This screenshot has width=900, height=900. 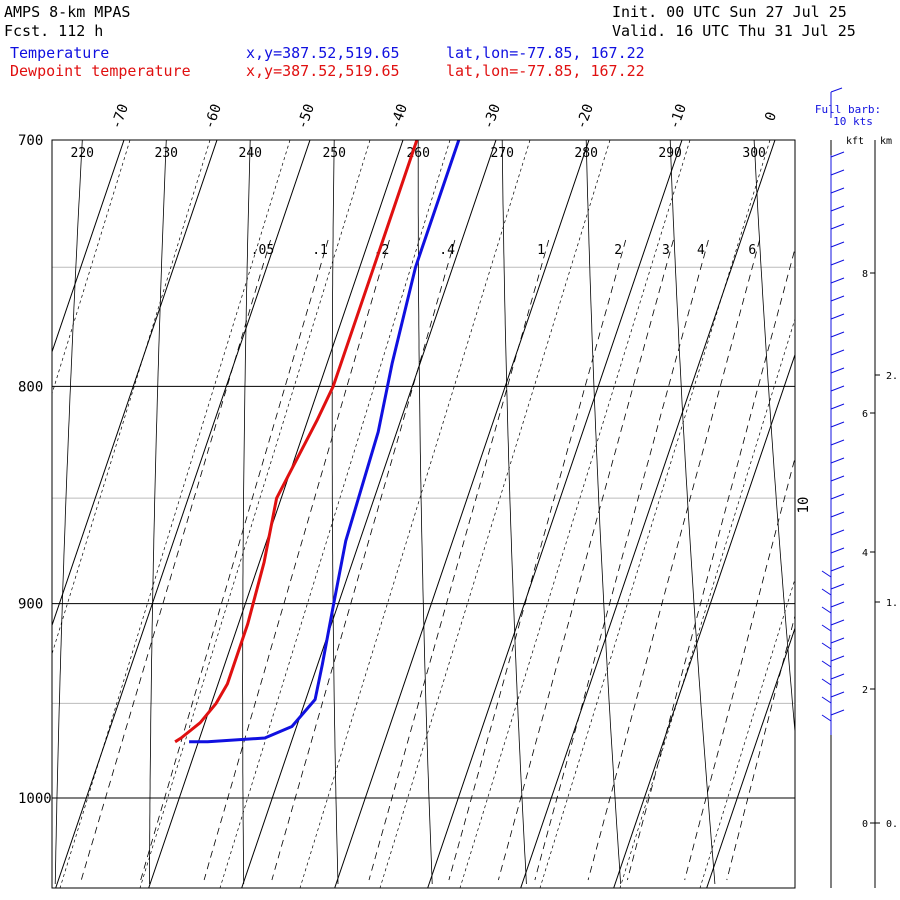 What do you see at coordinates (213, 116) in the screenshot?
I see `temp-label--60: -60` at bounding box center [213, 116].